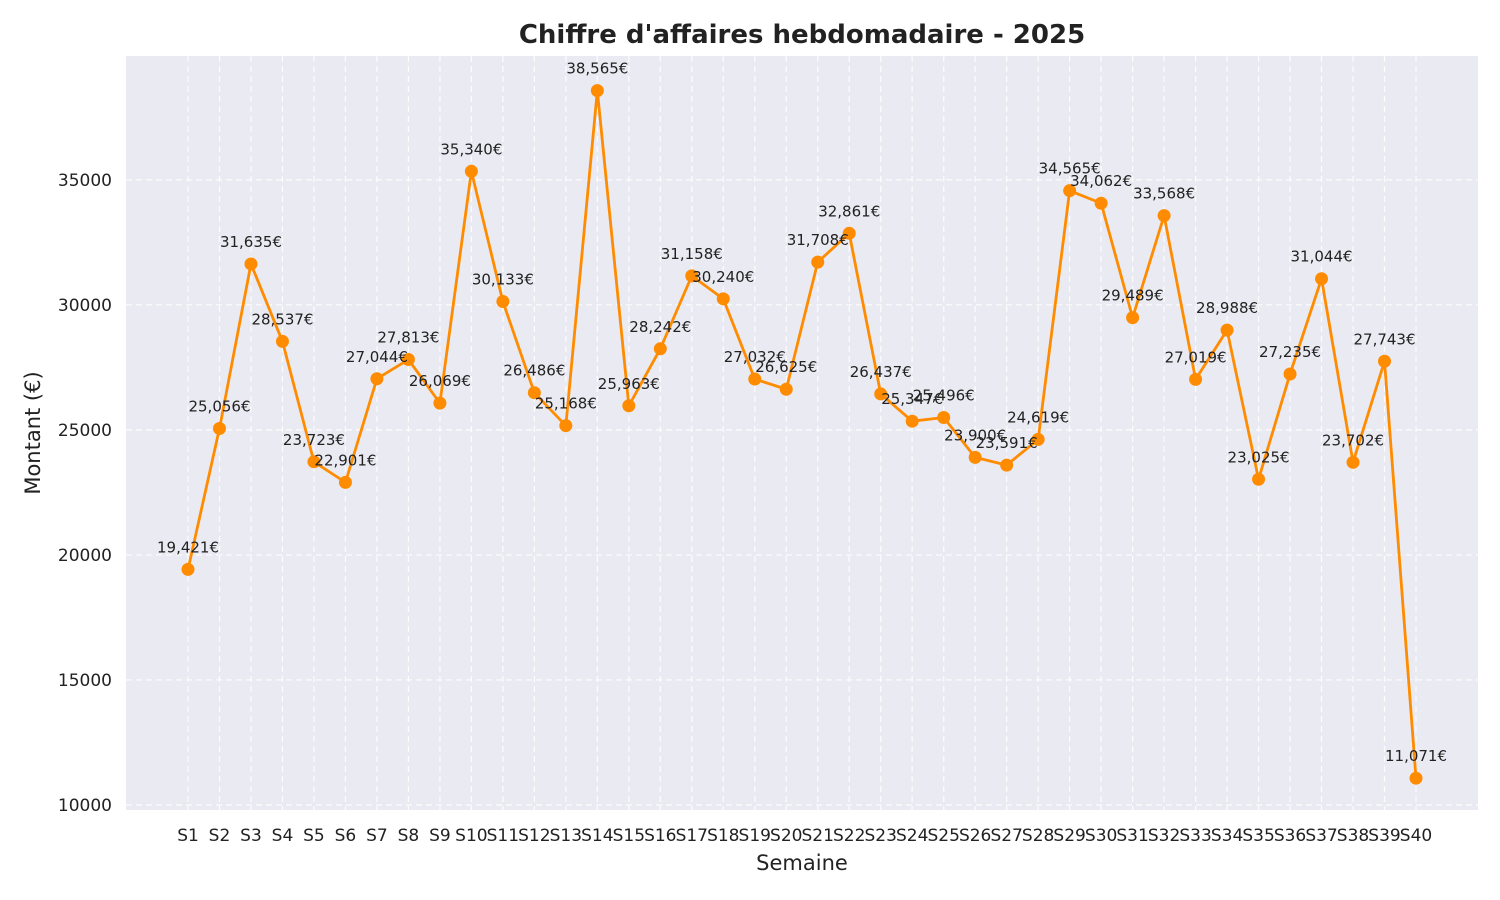 The width and height of the screenshot is (1500, 900). Describe the element at coordinates (345, 460) in the screenshot. I see `data-label: 22,901€` at that location.